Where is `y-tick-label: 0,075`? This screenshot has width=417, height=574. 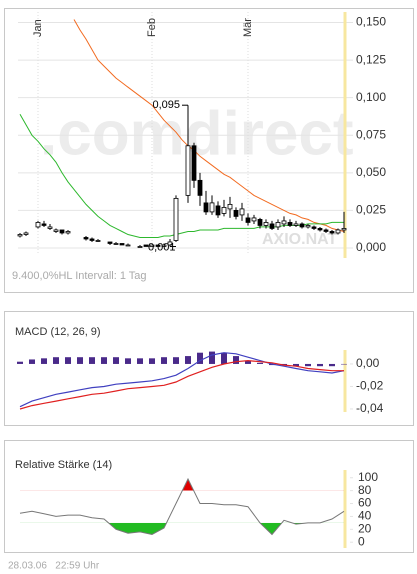 y-tick-label: 0,075 is located at coordinates (371, 134).